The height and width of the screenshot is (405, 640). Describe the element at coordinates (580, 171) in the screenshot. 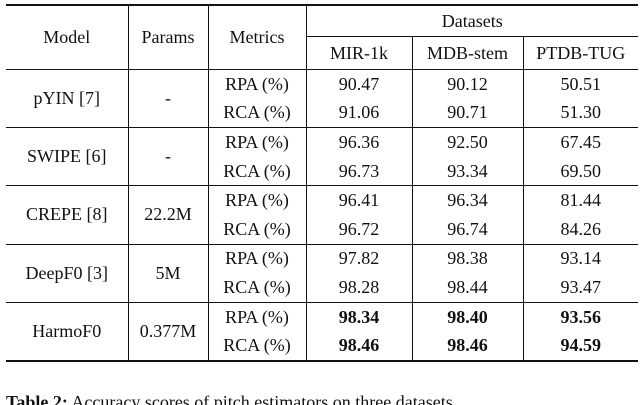

I see `value-cell: 69.50` at that location.